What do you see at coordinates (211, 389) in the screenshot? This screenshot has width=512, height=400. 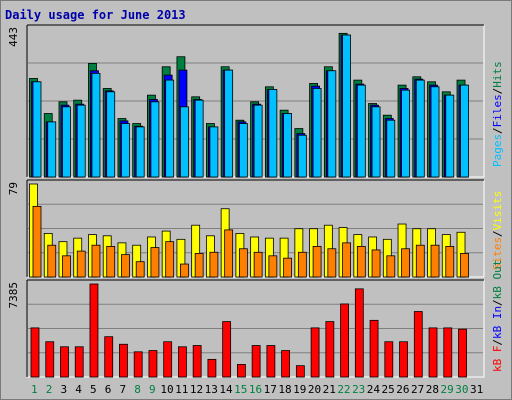 I see `x-tick-label-day-13: 13` at bounding box center [211, 389].